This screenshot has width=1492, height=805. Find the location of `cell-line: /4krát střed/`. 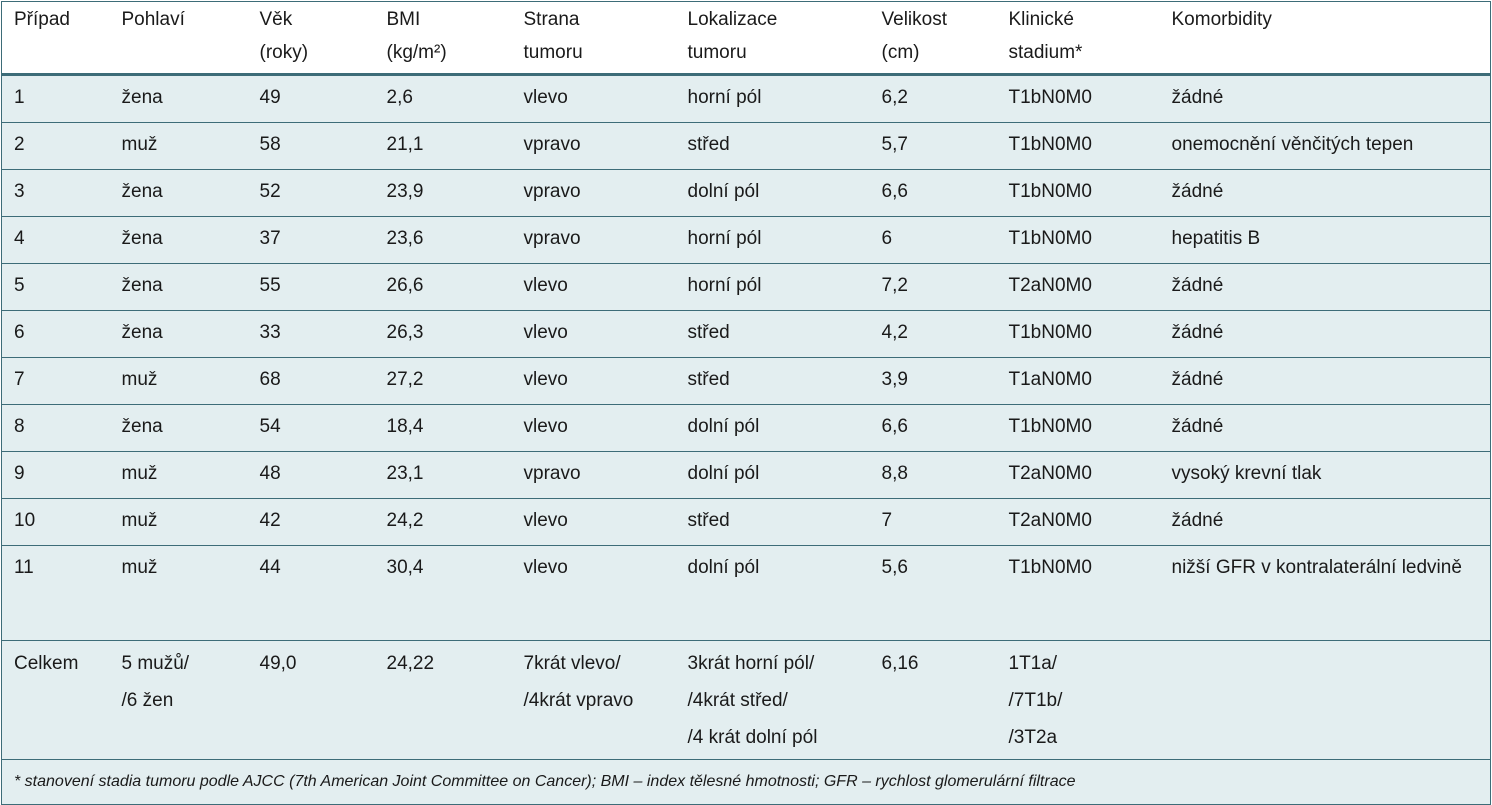

cell-line: /4krát střed/ is located at coordinates (737, 700).